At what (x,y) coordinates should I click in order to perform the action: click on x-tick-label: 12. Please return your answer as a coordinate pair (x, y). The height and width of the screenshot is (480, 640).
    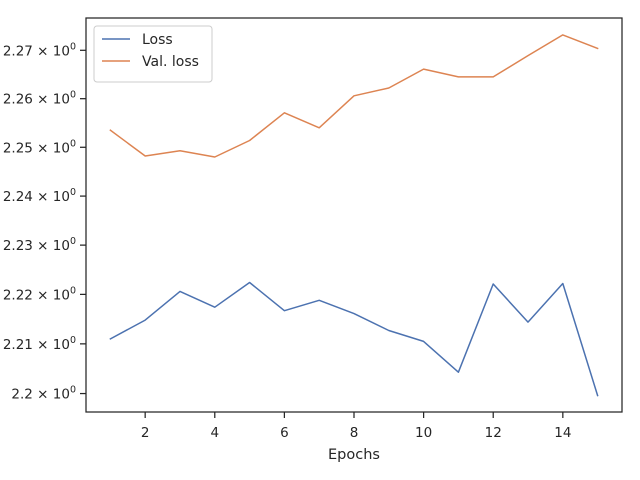
    Looking at the image, I should click on (493, 433).